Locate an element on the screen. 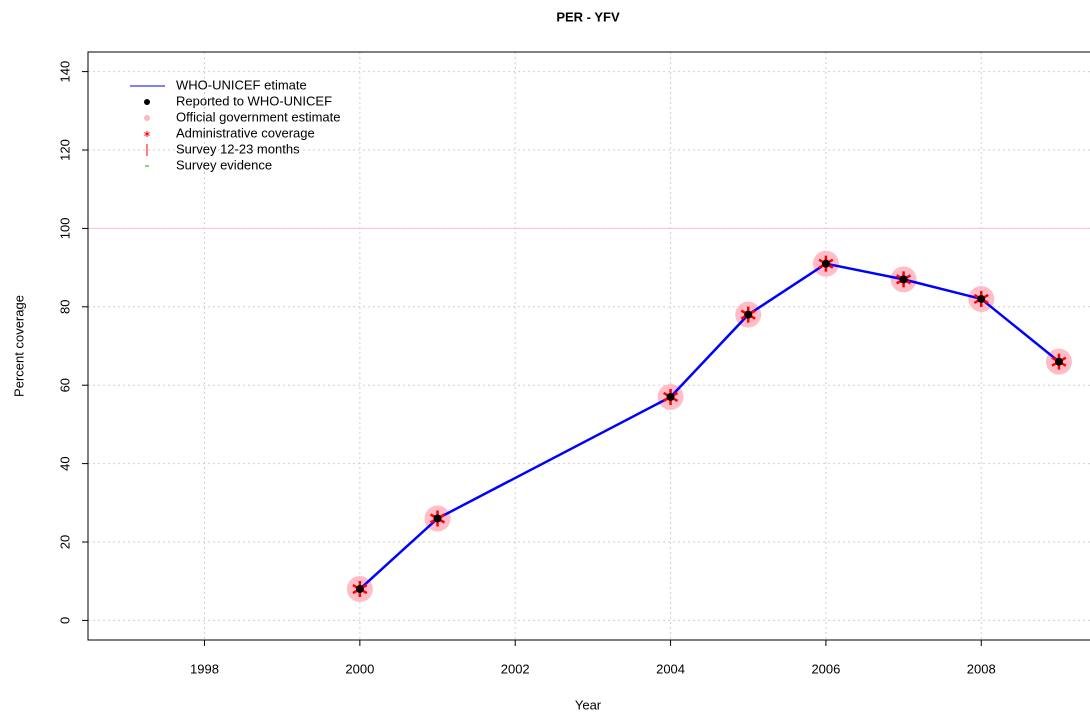  legend-label: Official government estimate is located at coordinates (258, 116).